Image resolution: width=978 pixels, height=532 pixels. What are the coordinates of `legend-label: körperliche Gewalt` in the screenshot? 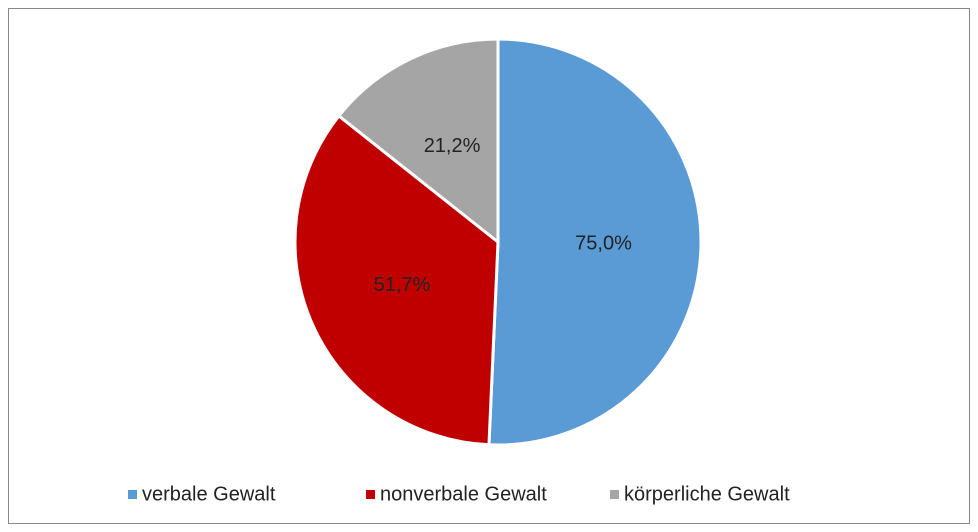 It's located at (707, 494).